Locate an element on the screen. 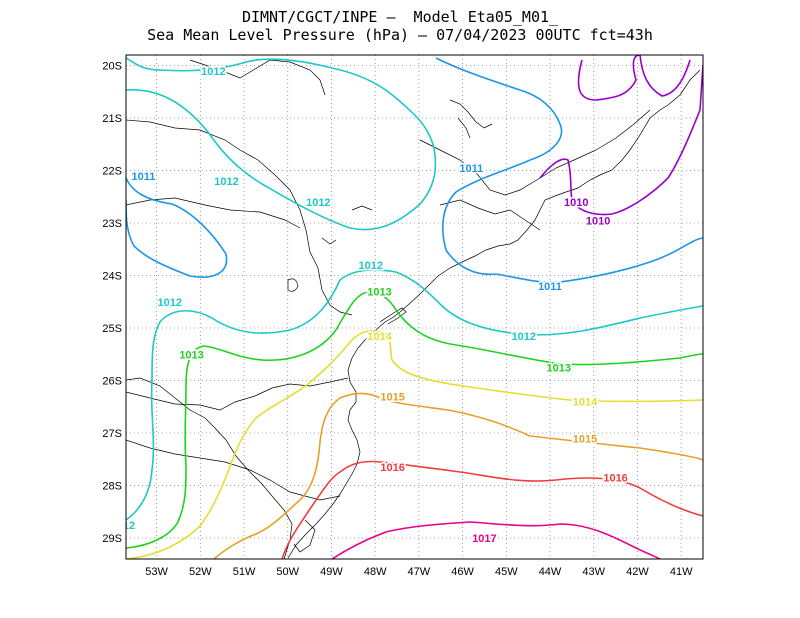  lon-tick-label: 48W is located at coordinates (375, 572).